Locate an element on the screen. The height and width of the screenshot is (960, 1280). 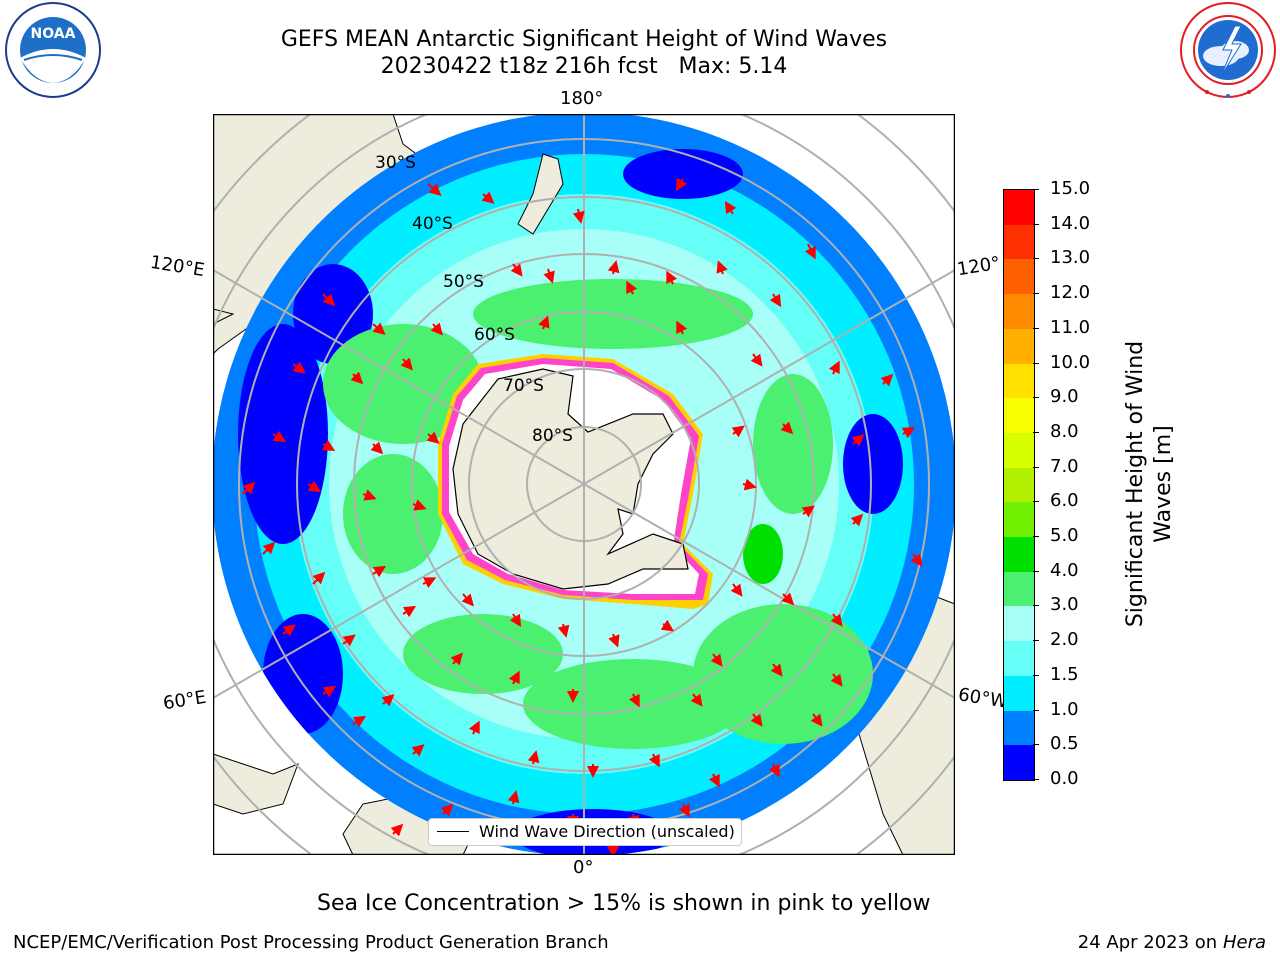
lon-label-60e: 60°E is located at coordinates (184, 700).